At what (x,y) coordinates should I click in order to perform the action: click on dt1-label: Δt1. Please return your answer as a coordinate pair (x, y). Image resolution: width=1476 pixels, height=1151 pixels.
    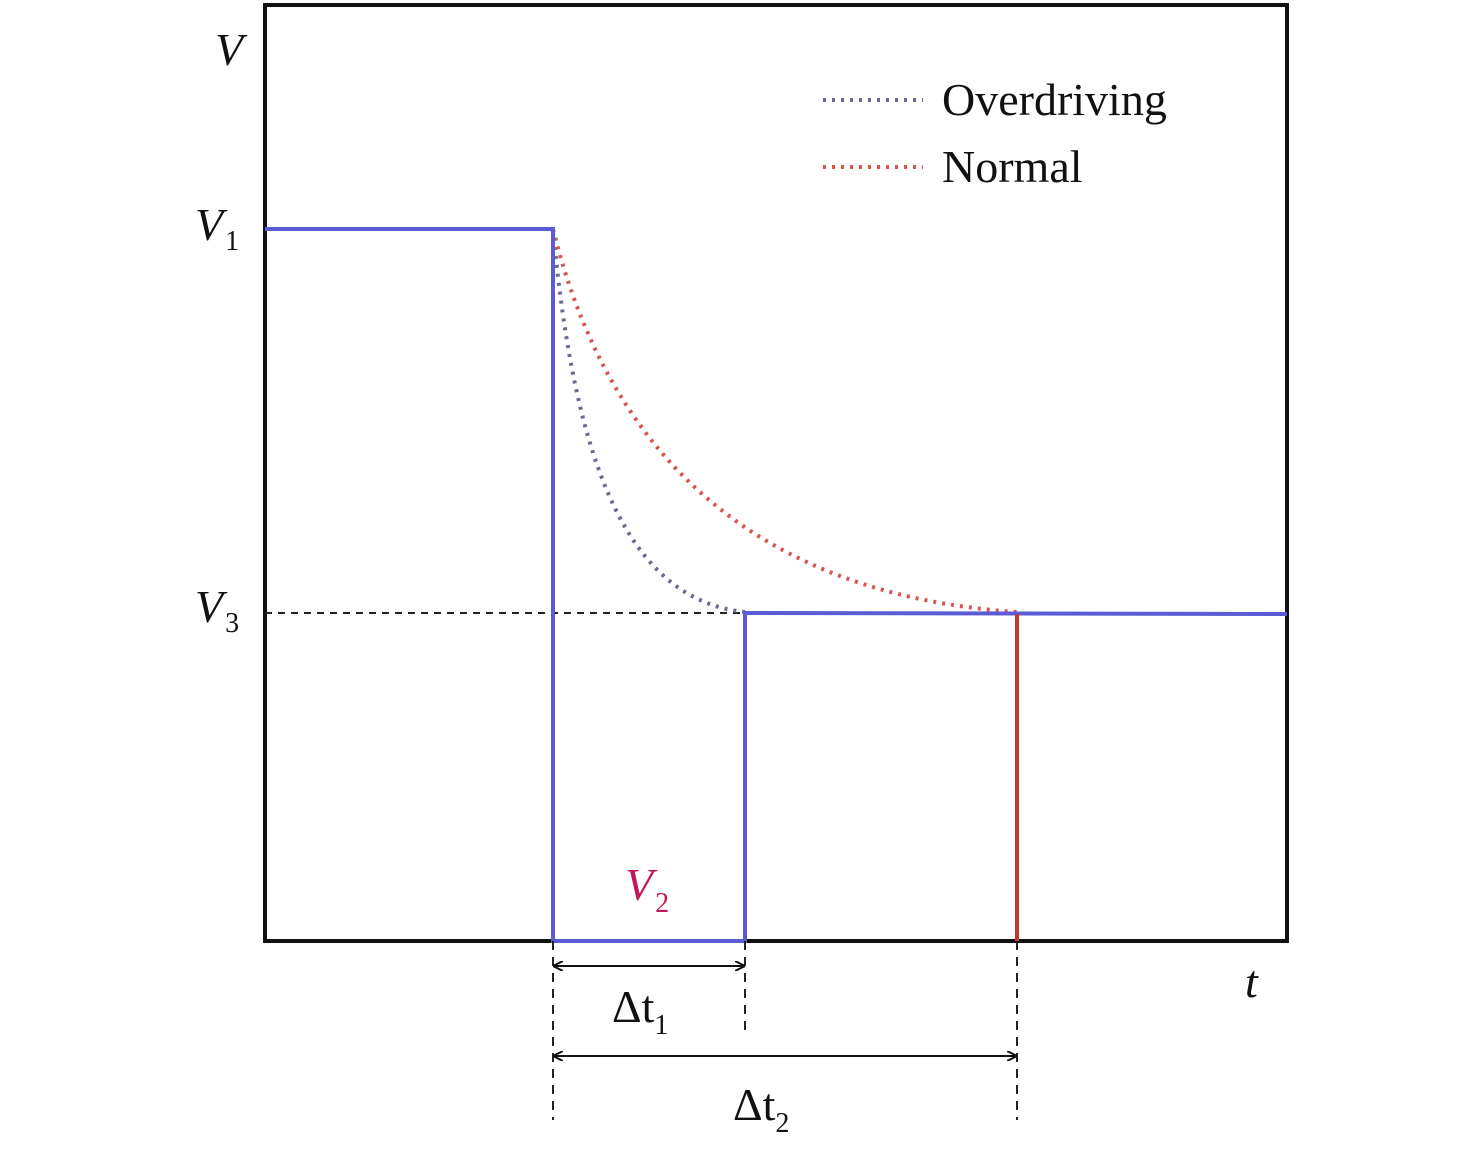
    Looking at the image, I should click on (640, 1011).